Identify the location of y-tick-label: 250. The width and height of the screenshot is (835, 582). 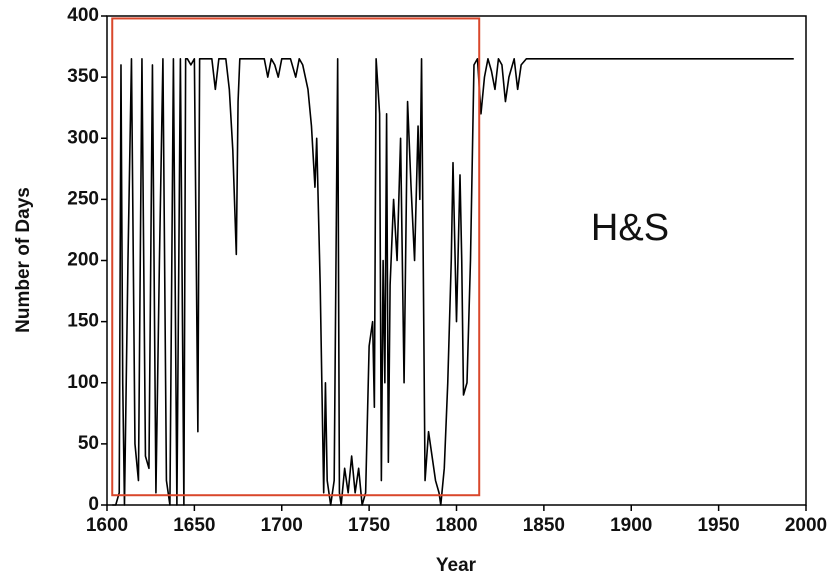
(83, 198).